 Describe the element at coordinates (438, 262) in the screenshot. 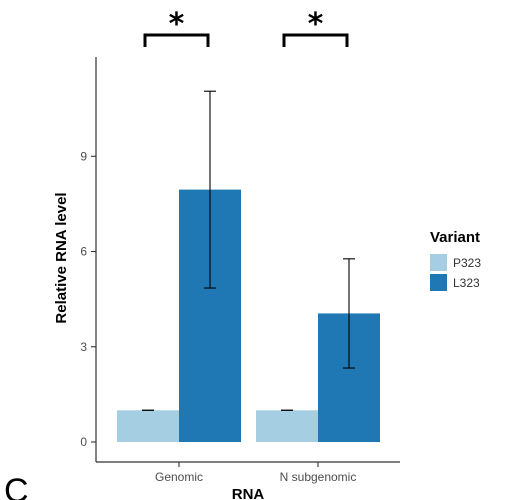

I see `legend-swatch-p323` at that location.